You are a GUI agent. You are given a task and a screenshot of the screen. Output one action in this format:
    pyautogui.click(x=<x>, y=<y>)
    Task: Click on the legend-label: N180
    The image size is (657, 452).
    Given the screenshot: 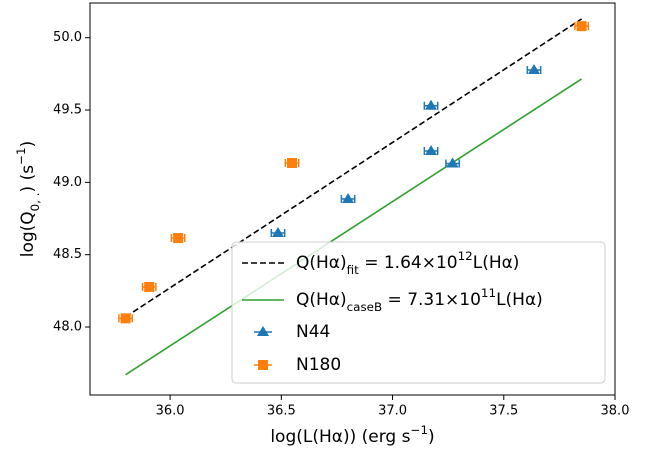 What is the action you would take?
    pyautogui.click(x=318, y=365)
    